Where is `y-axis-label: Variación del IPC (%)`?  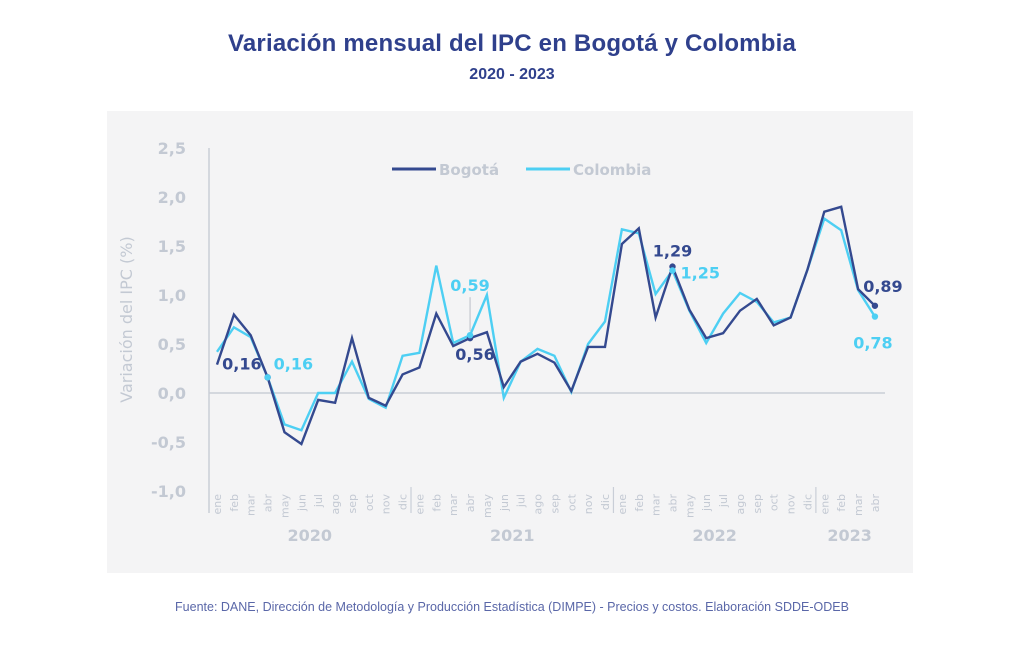
y-axis-label: Variación del IPC (%) is located at coordinates (126, 319).